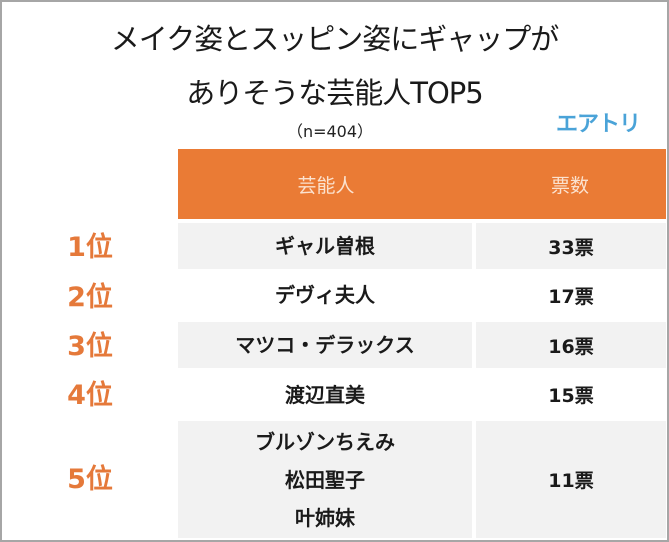 The image size is (669, 542). Describe the element at coordinates (90, 479) in the screenshot. I see `rank-label: 5位` at that location.